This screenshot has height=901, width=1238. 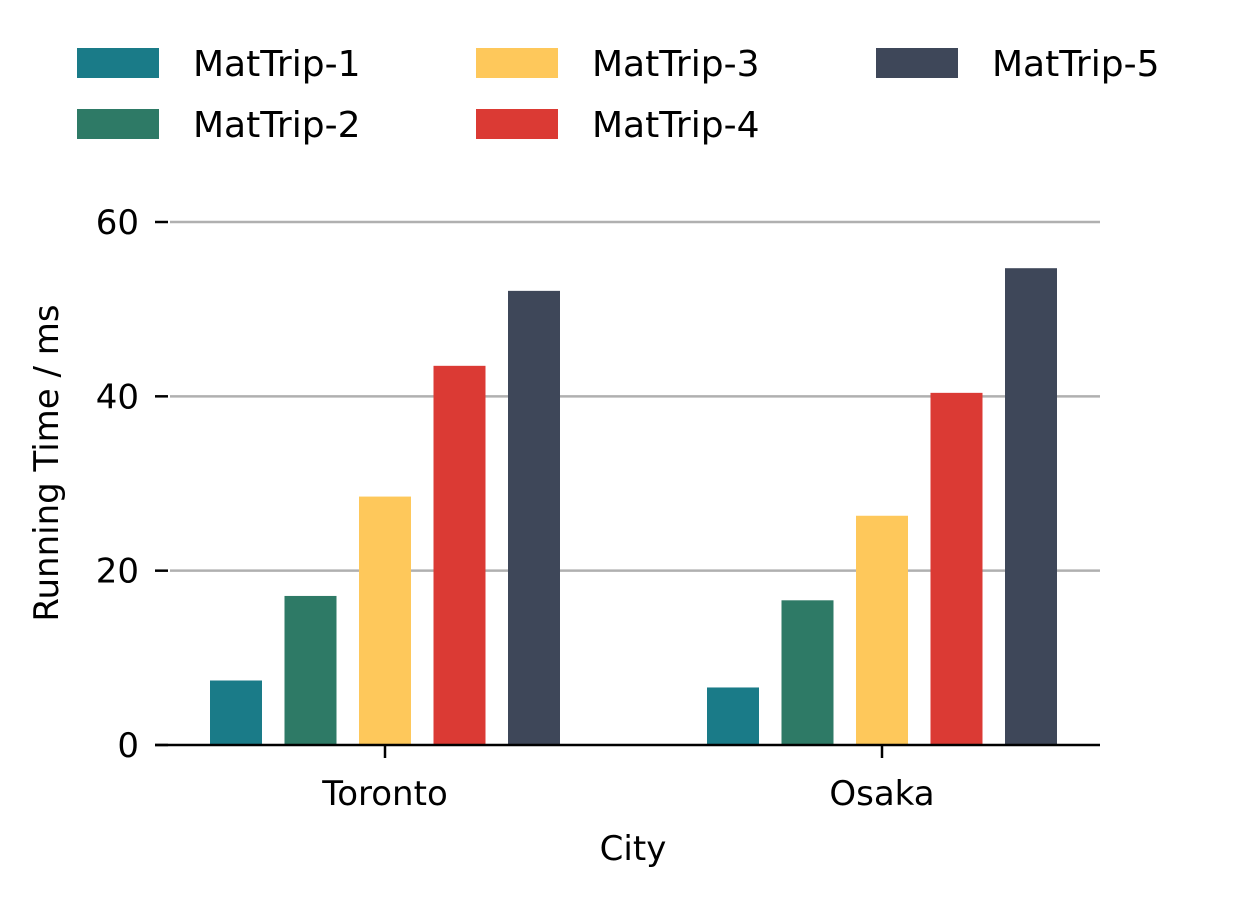 What do you see at coordinates (384, 794) in the screenshot?
I see `x-tick-label-toronto: Toronto` at bounding box center [384, 794].